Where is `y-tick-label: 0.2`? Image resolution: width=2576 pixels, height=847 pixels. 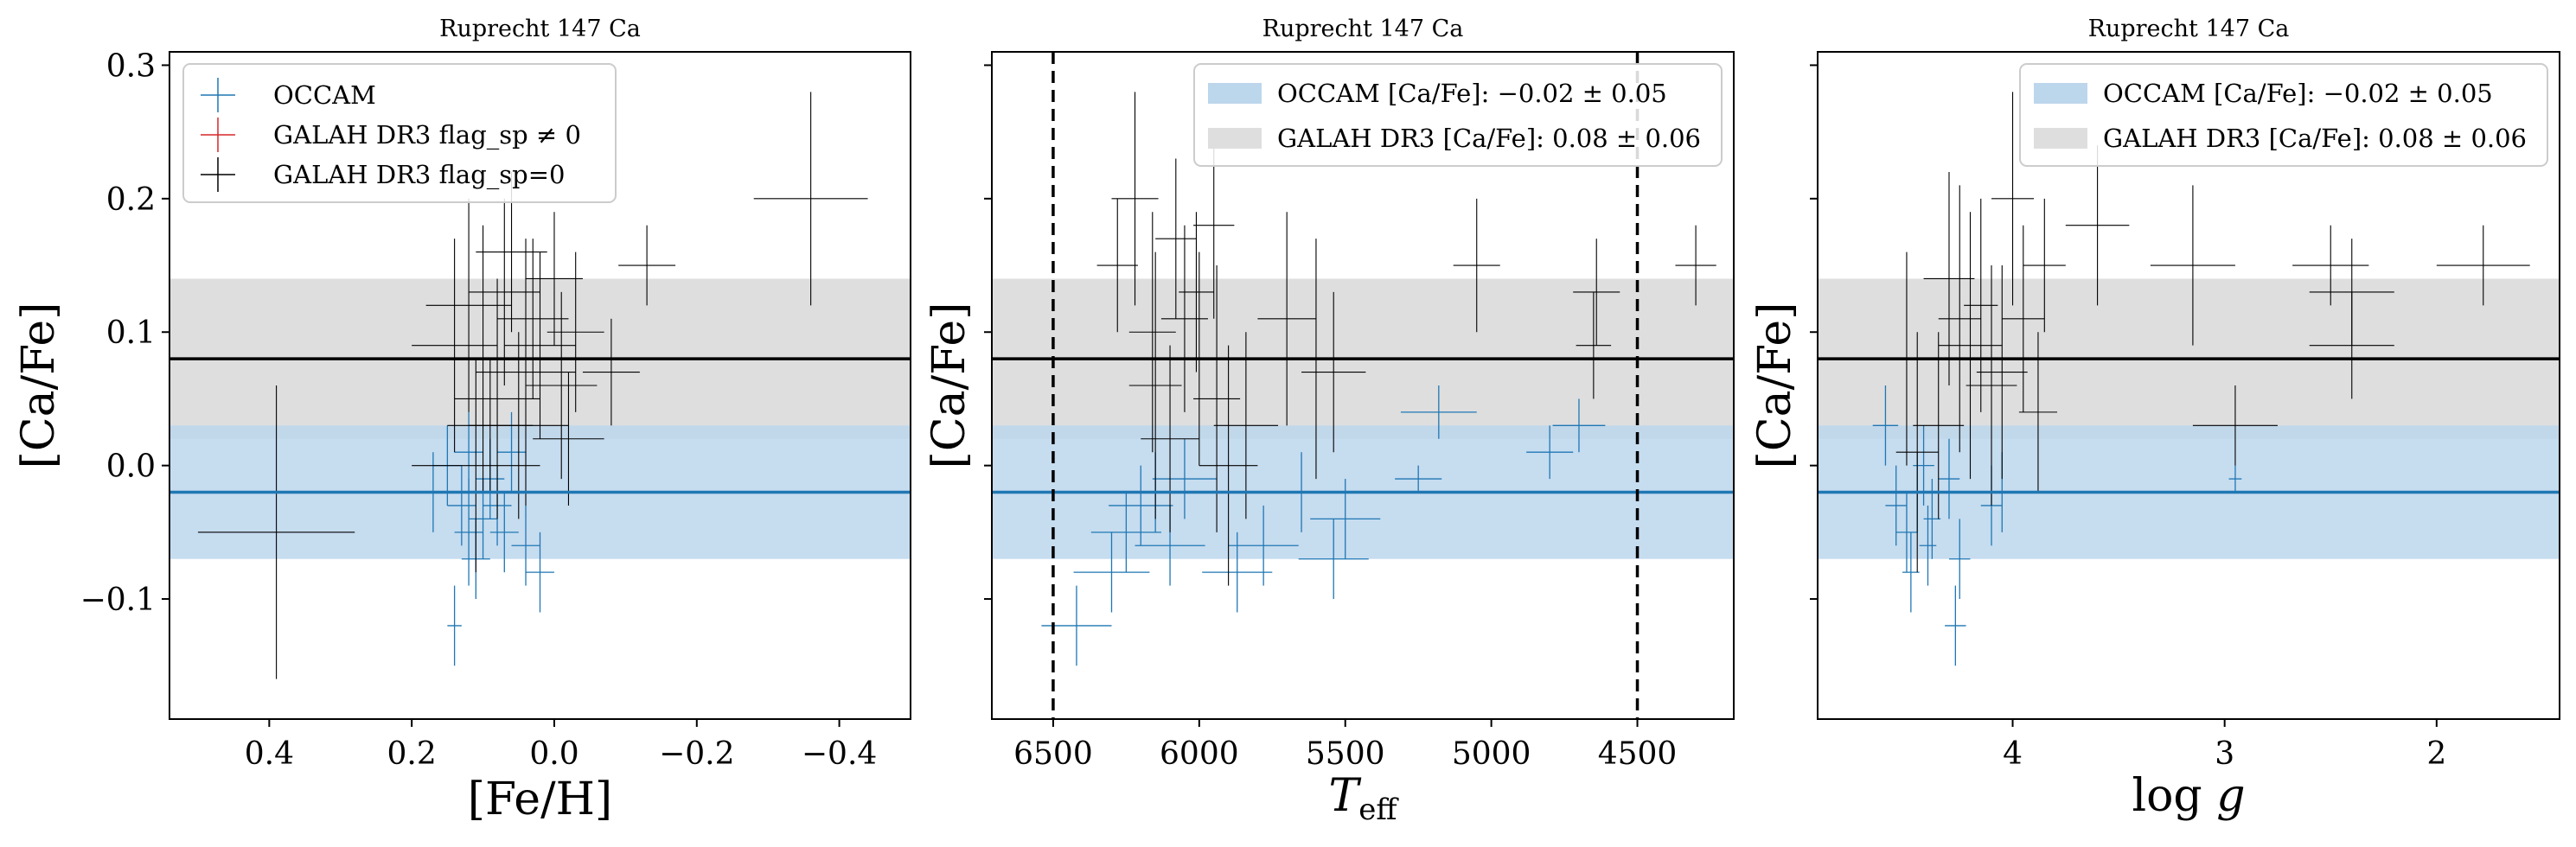 y-tick-label: 0.2 is located at coordinates (131, 200).